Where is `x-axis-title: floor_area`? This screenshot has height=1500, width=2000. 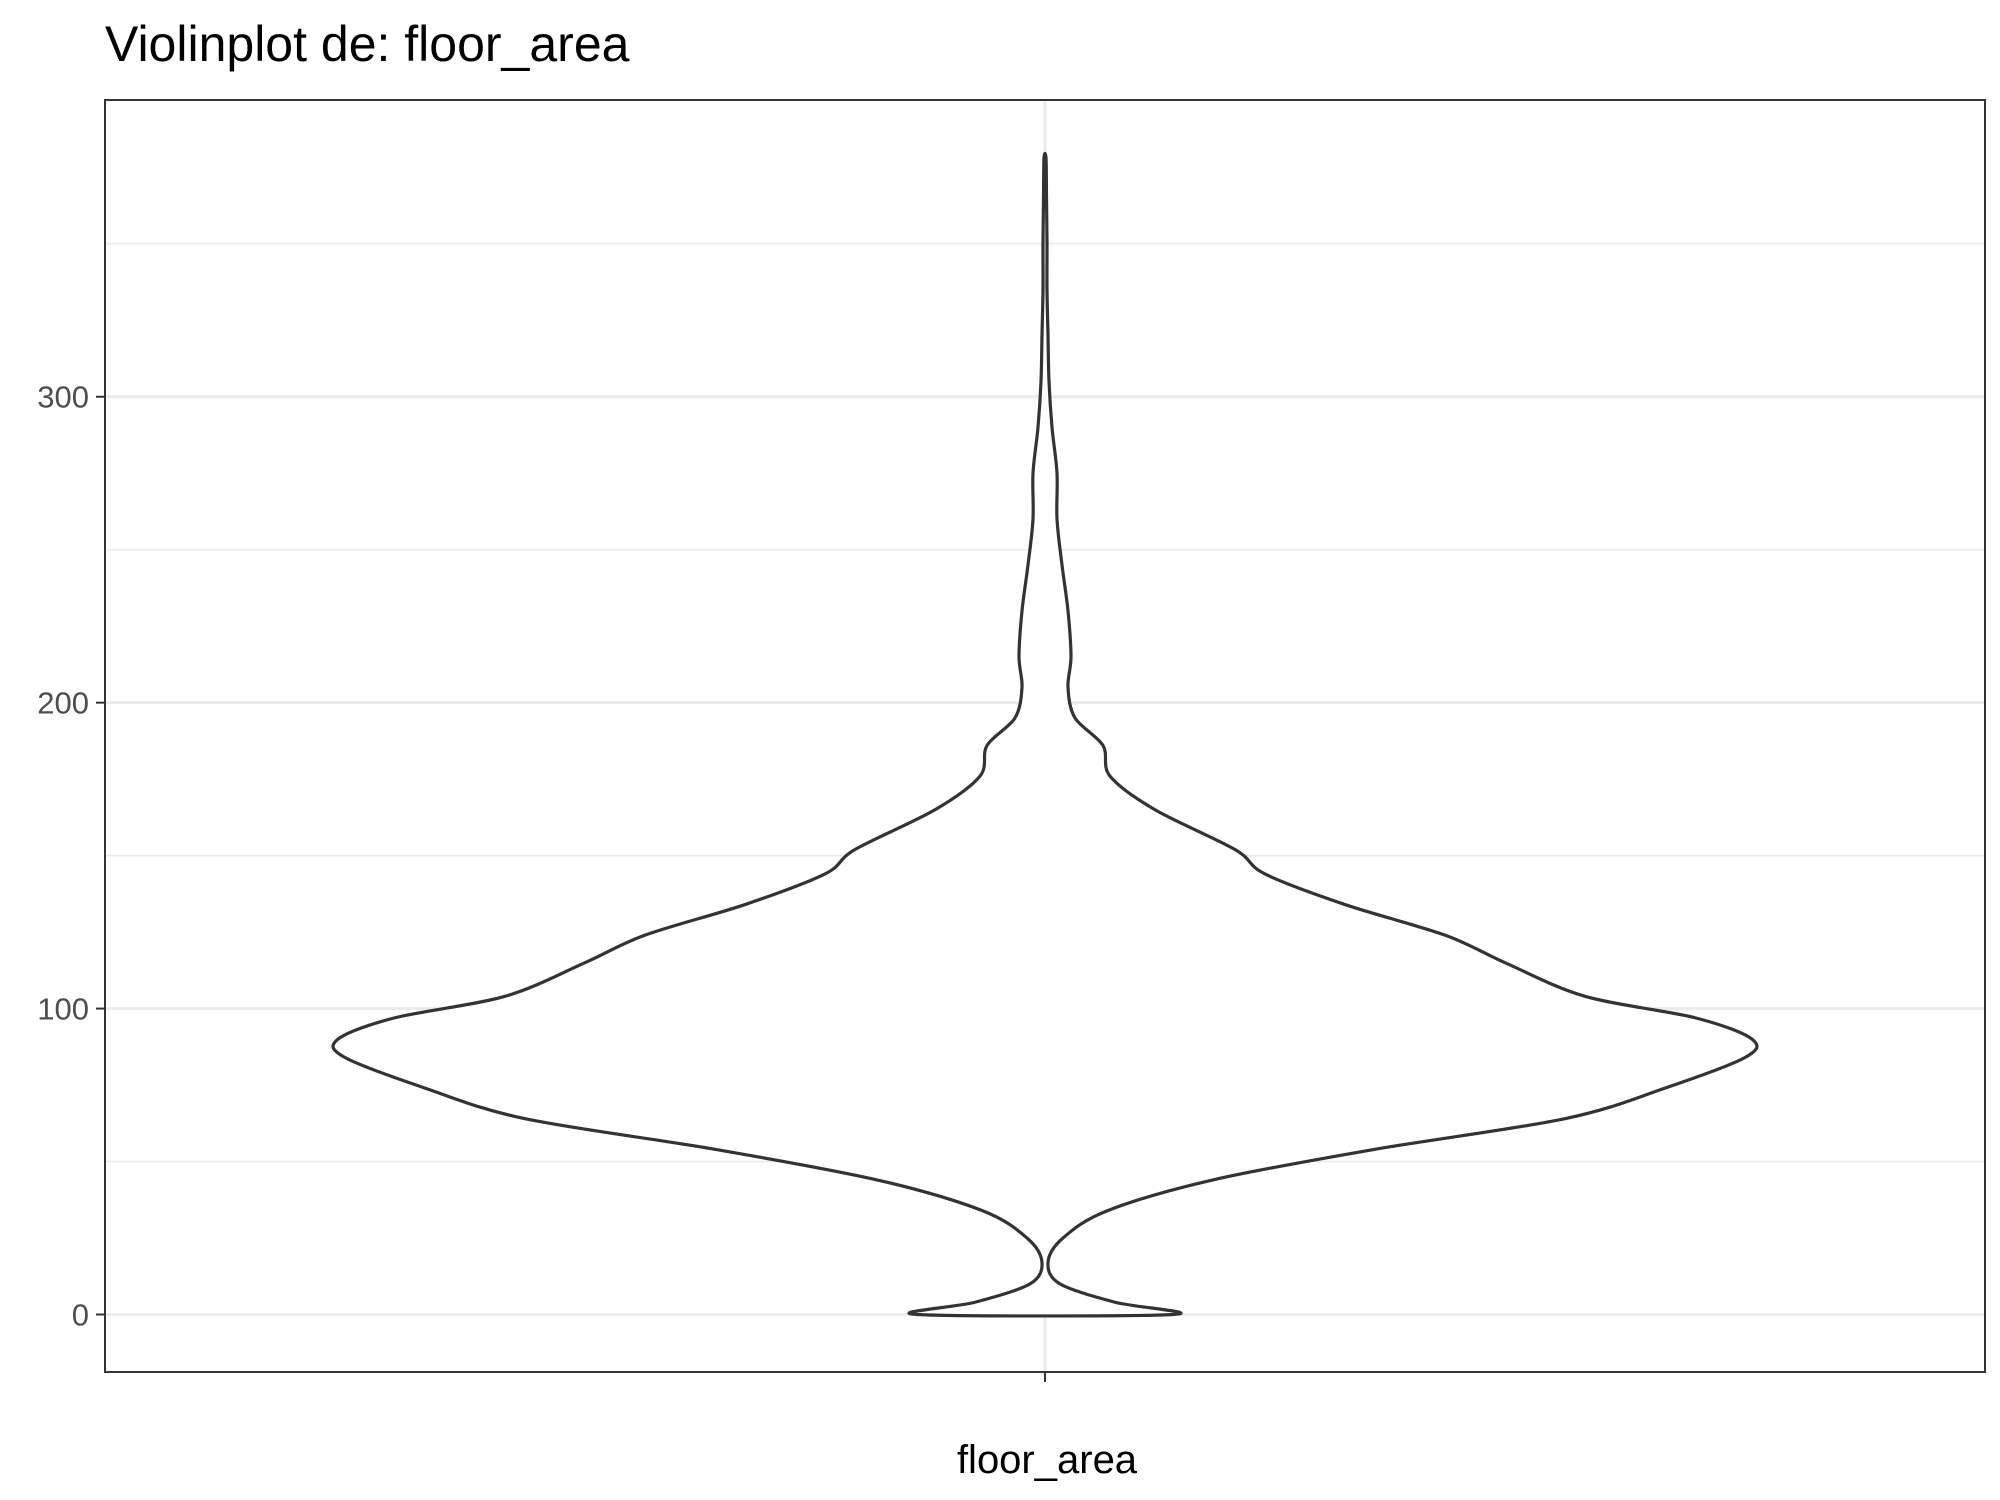 x-axis-title: floor_area is located at coordinates (1047, 1460).